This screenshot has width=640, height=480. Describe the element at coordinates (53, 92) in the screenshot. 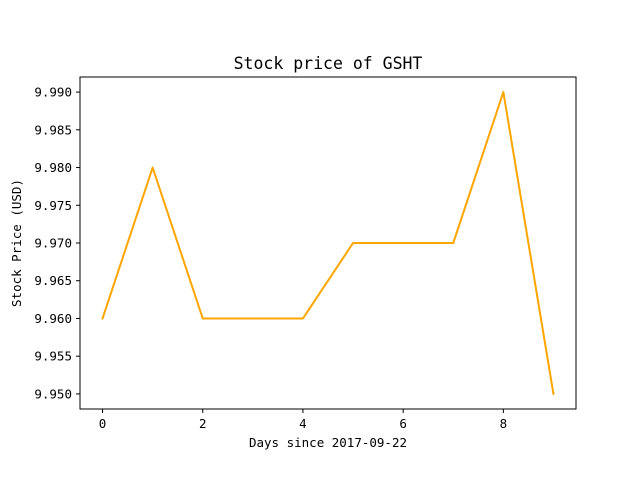

I see `y-tick-label: 9.990` at that location.